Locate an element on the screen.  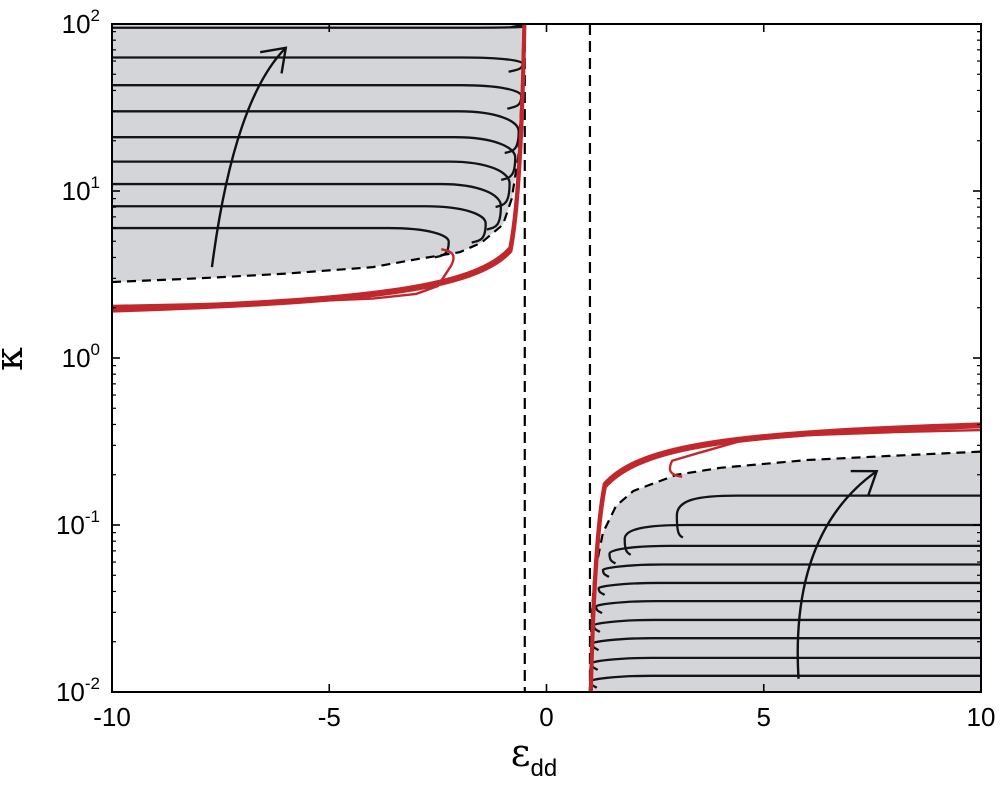
x-tick-label-0: -10 is located at coordinates (112, 717).